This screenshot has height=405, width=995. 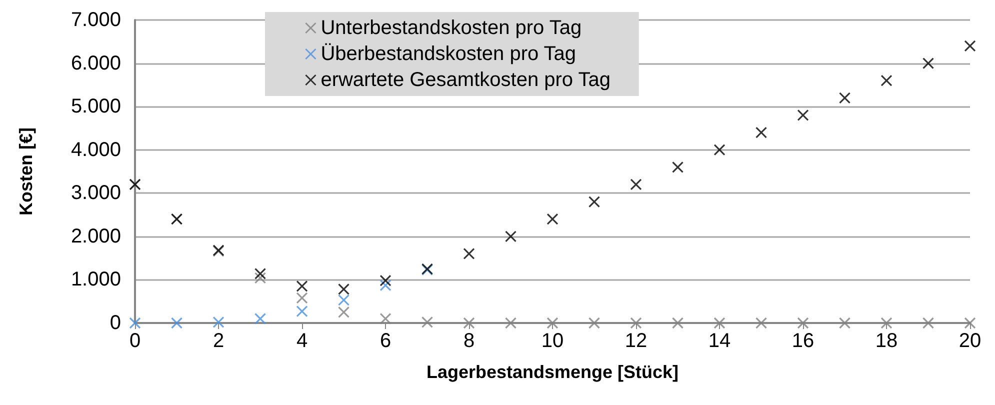 What do you see at coordinates (636, 341) in the screenshot?
I see `x-tick-label: 12` at bounding box center [636, 341].